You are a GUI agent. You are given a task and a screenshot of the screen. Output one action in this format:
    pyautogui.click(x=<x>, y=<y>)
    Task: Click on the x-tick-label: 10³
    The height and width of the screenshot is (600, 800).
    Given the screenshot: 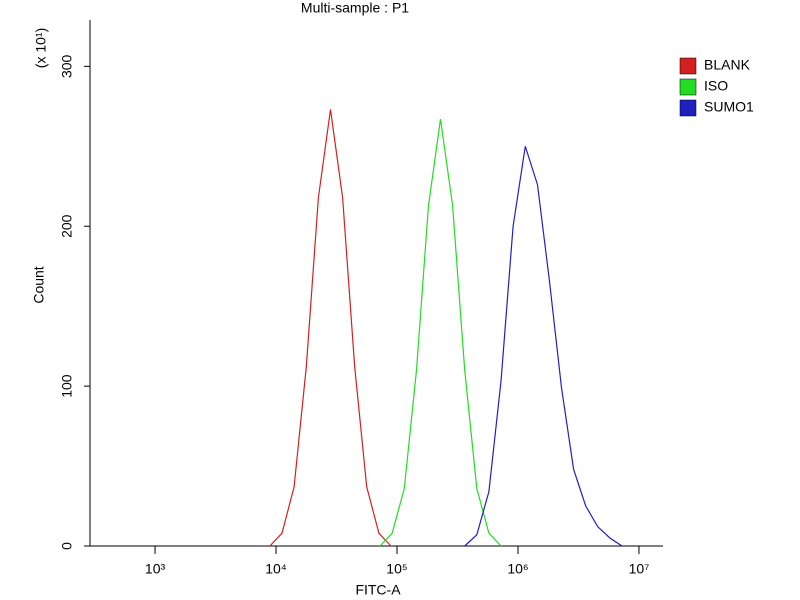 What is the action you would take?
    pyautogui.click(x=155, y=569)
    